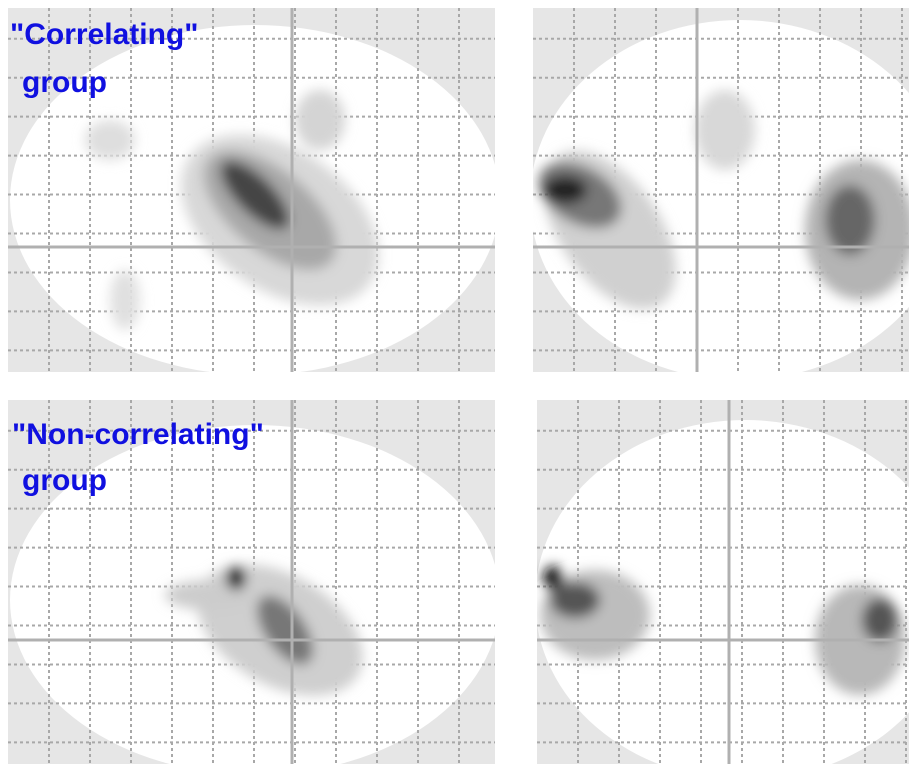 The image size is (909, 764). What do you see at coordinates (104, 34) in the screenshot?
I see `group-name: "Correlating"` at bounding box center [104, 34].